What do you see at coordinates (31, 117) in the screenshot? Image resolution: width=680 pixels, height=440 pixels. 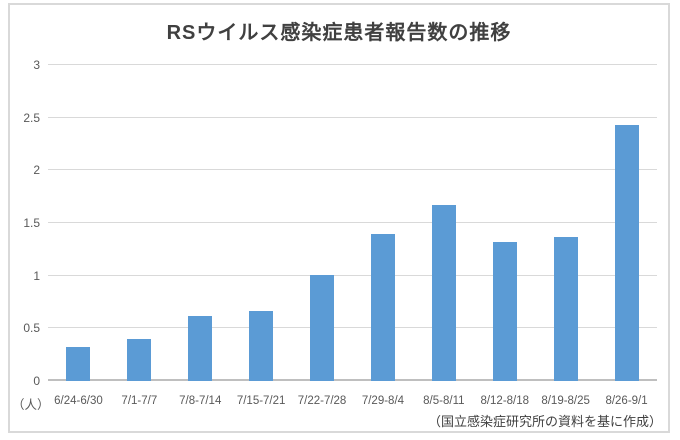 I see `y-tick-label: 2.5` at bounding box center [31, 117].